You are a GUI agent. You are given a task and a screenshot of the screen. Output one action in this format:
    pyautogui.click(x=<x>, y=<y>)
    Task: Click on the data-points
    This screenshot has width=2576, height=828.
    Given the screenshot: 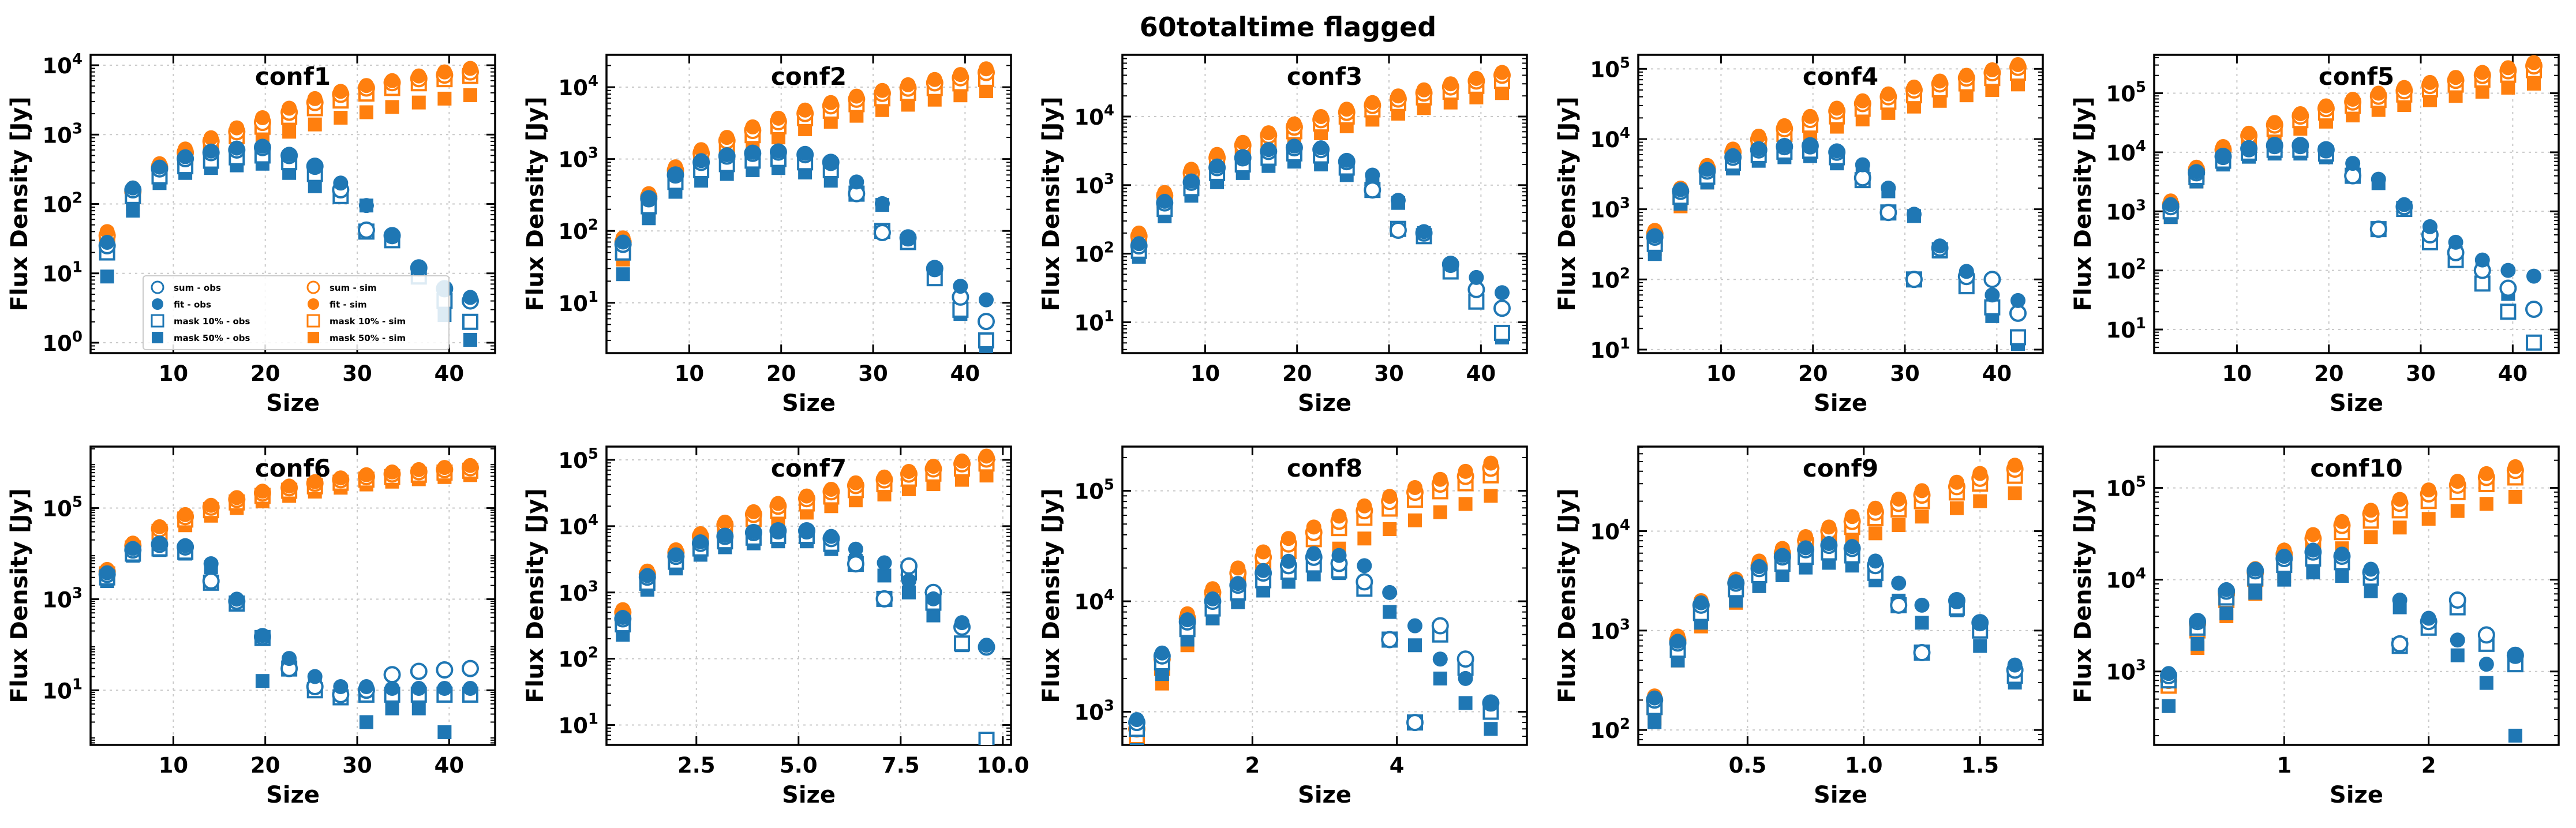 What is the action you would take?
    pyautogui.click(x=288, y=204)
    